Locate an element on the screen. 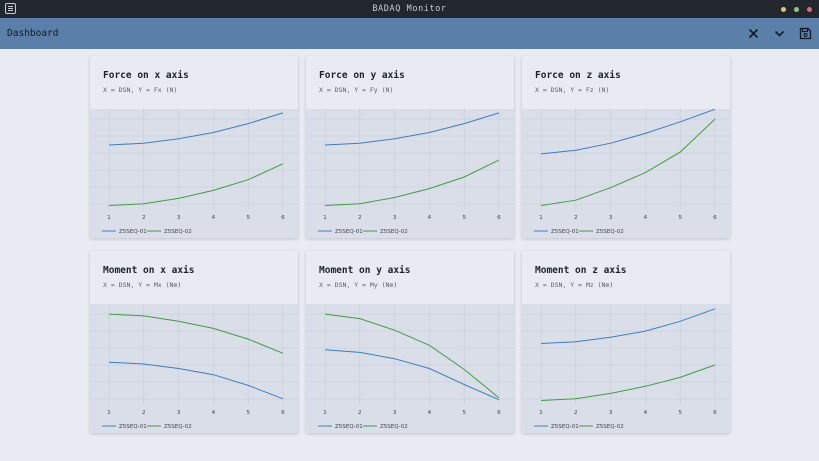 Image resolution: width=819 pixels, height=461 pixels. card-header: Force on x axis X = DSN, Y = Fx (N) is located at coordinates (194, 82).